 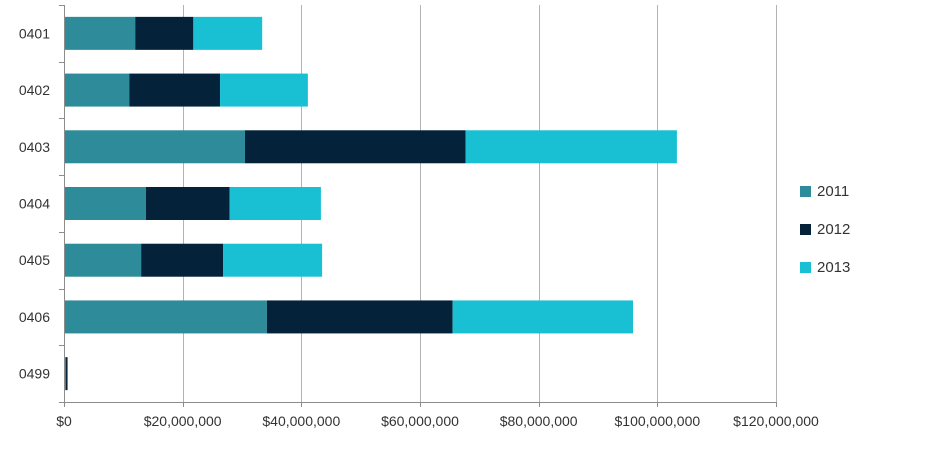 I want to click on bar-0401-2012, so click(x=164, y=33).